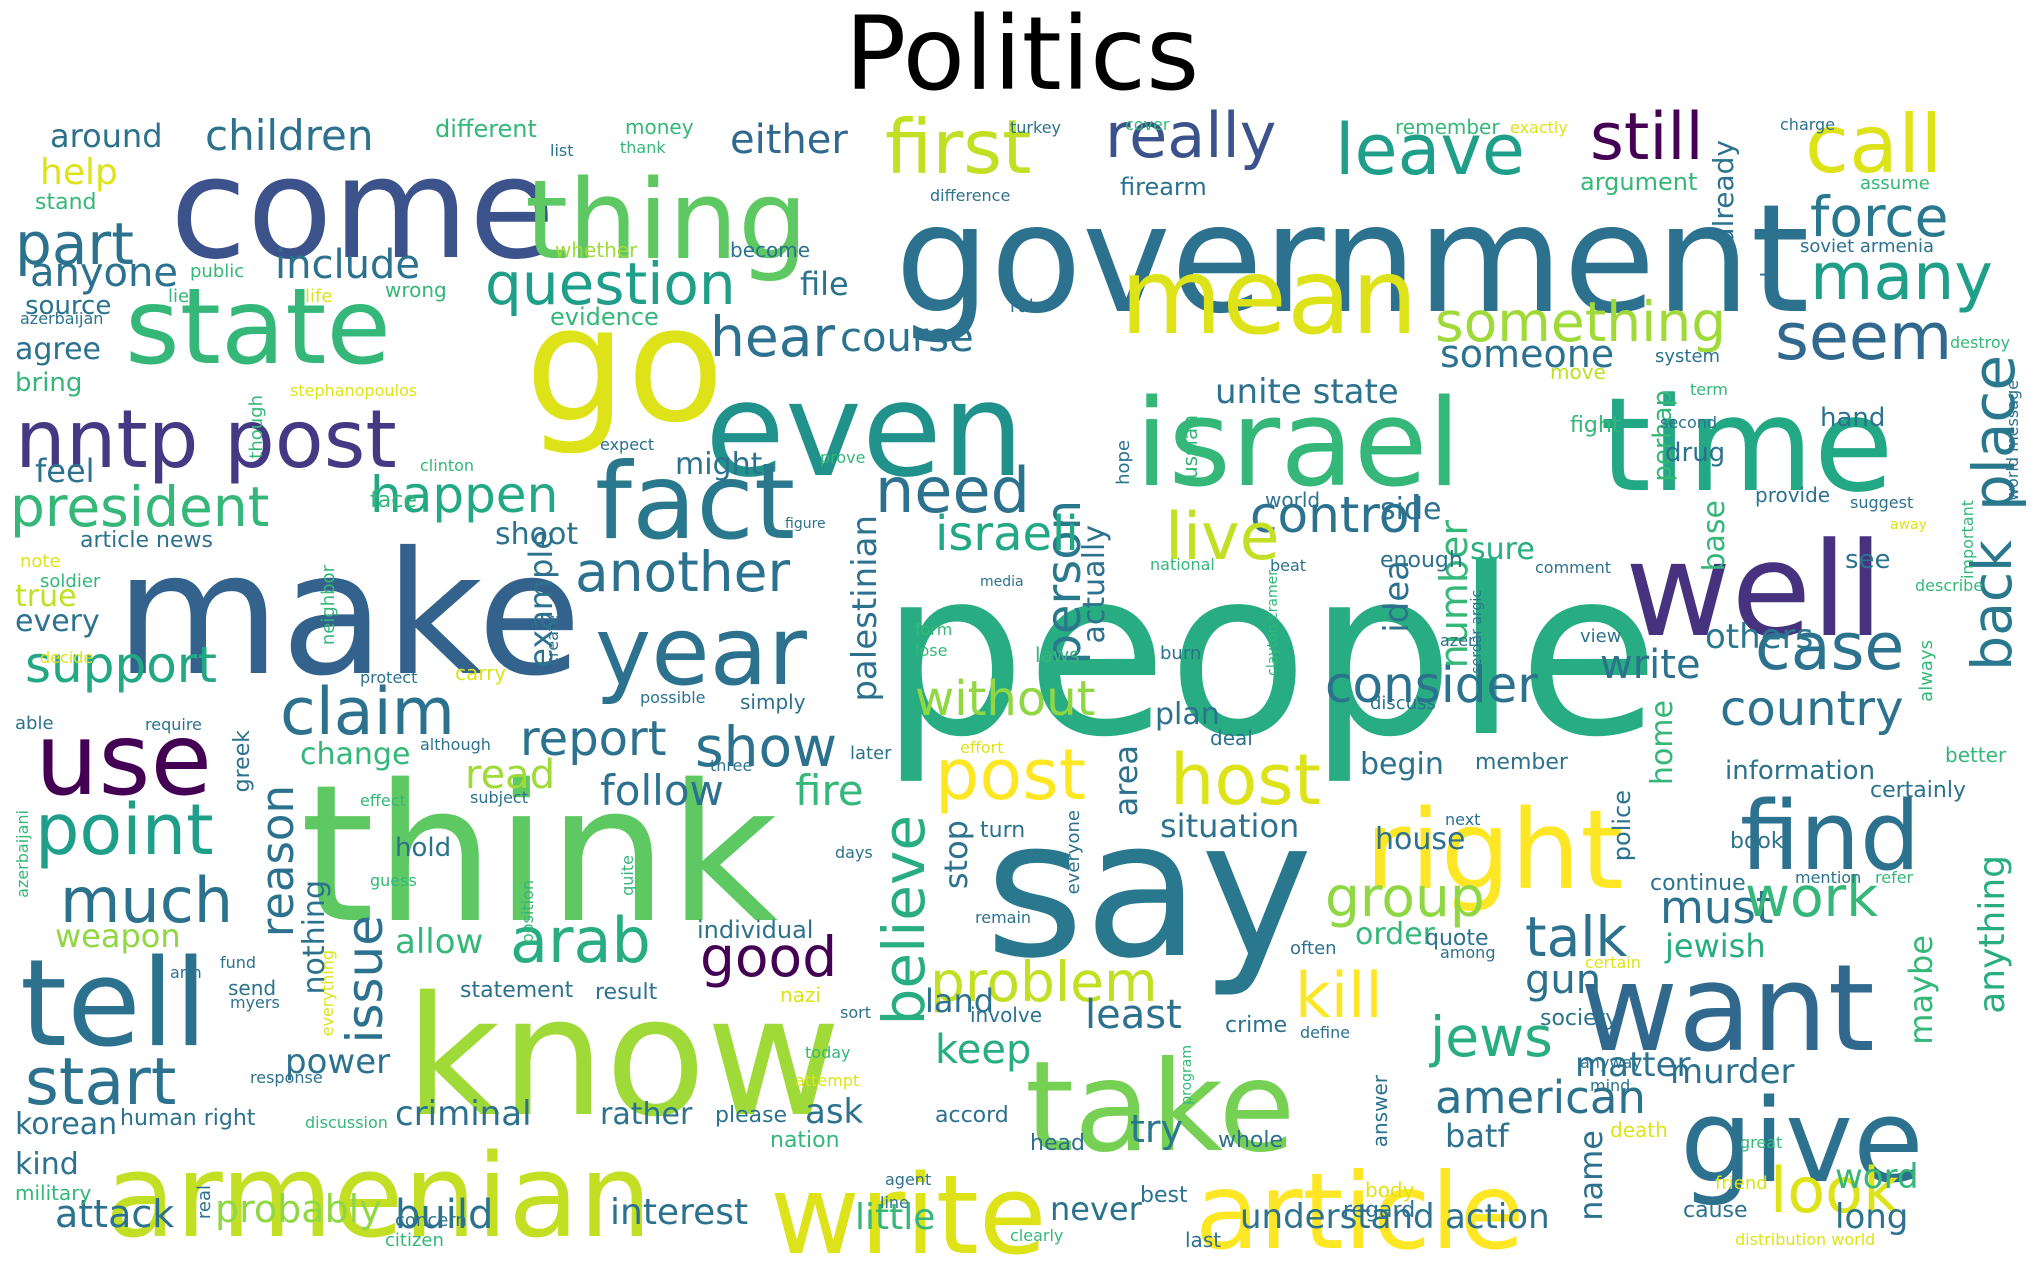 Image resolution: width=2044 pixels, height=1279 pixels. I want to click on cloud-word: position, so click(527, 912).